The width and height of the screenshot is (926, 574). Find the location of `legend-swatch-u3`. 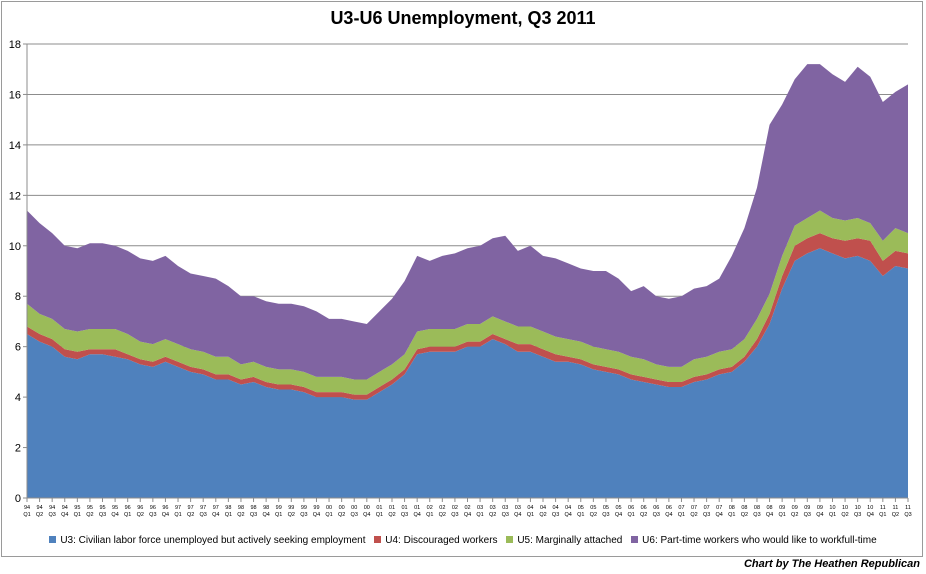

legend-swatch-u3 is located at coordinates (53, 539).